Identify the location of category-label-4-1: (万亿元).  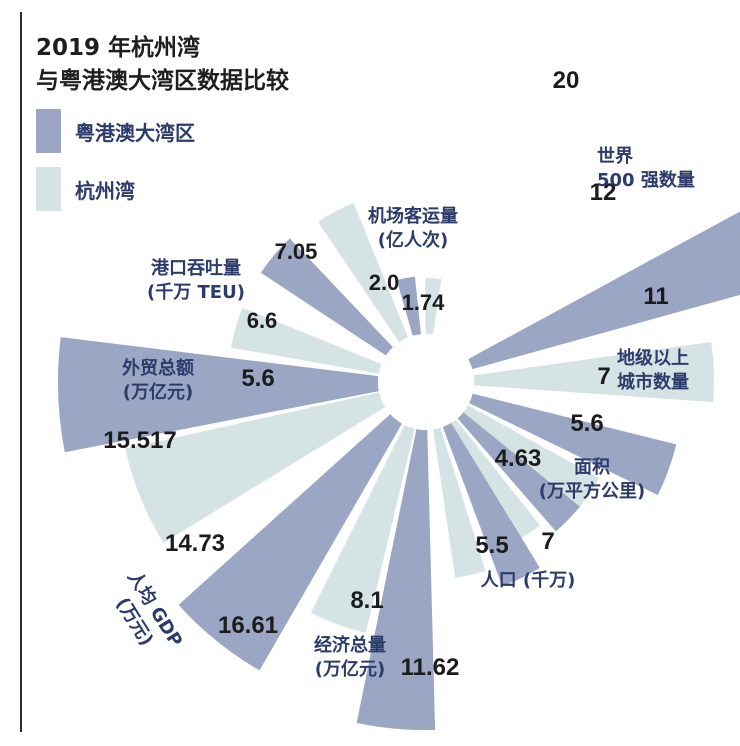
(350, 669).